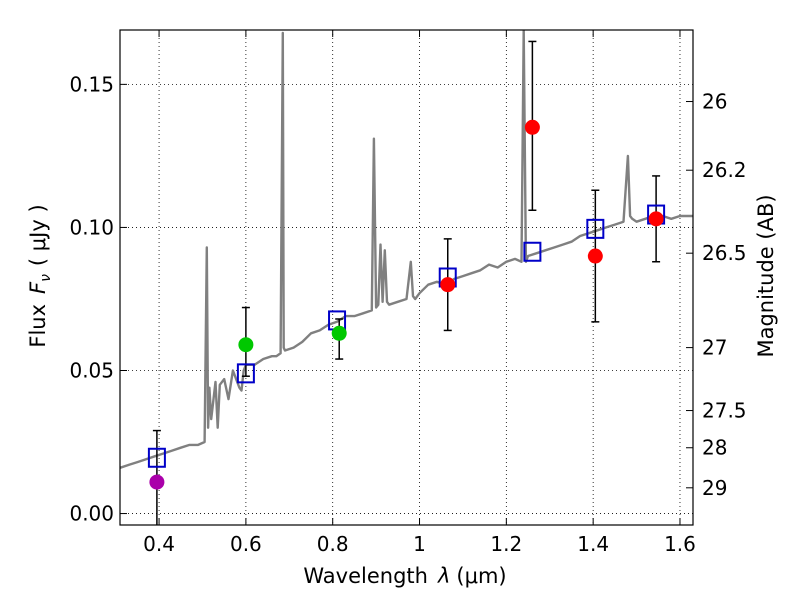  What do you see at coordinates (714, 488) in the screenshot?
I see `y2-tick-label: 29` at bounding box center [714, 488].